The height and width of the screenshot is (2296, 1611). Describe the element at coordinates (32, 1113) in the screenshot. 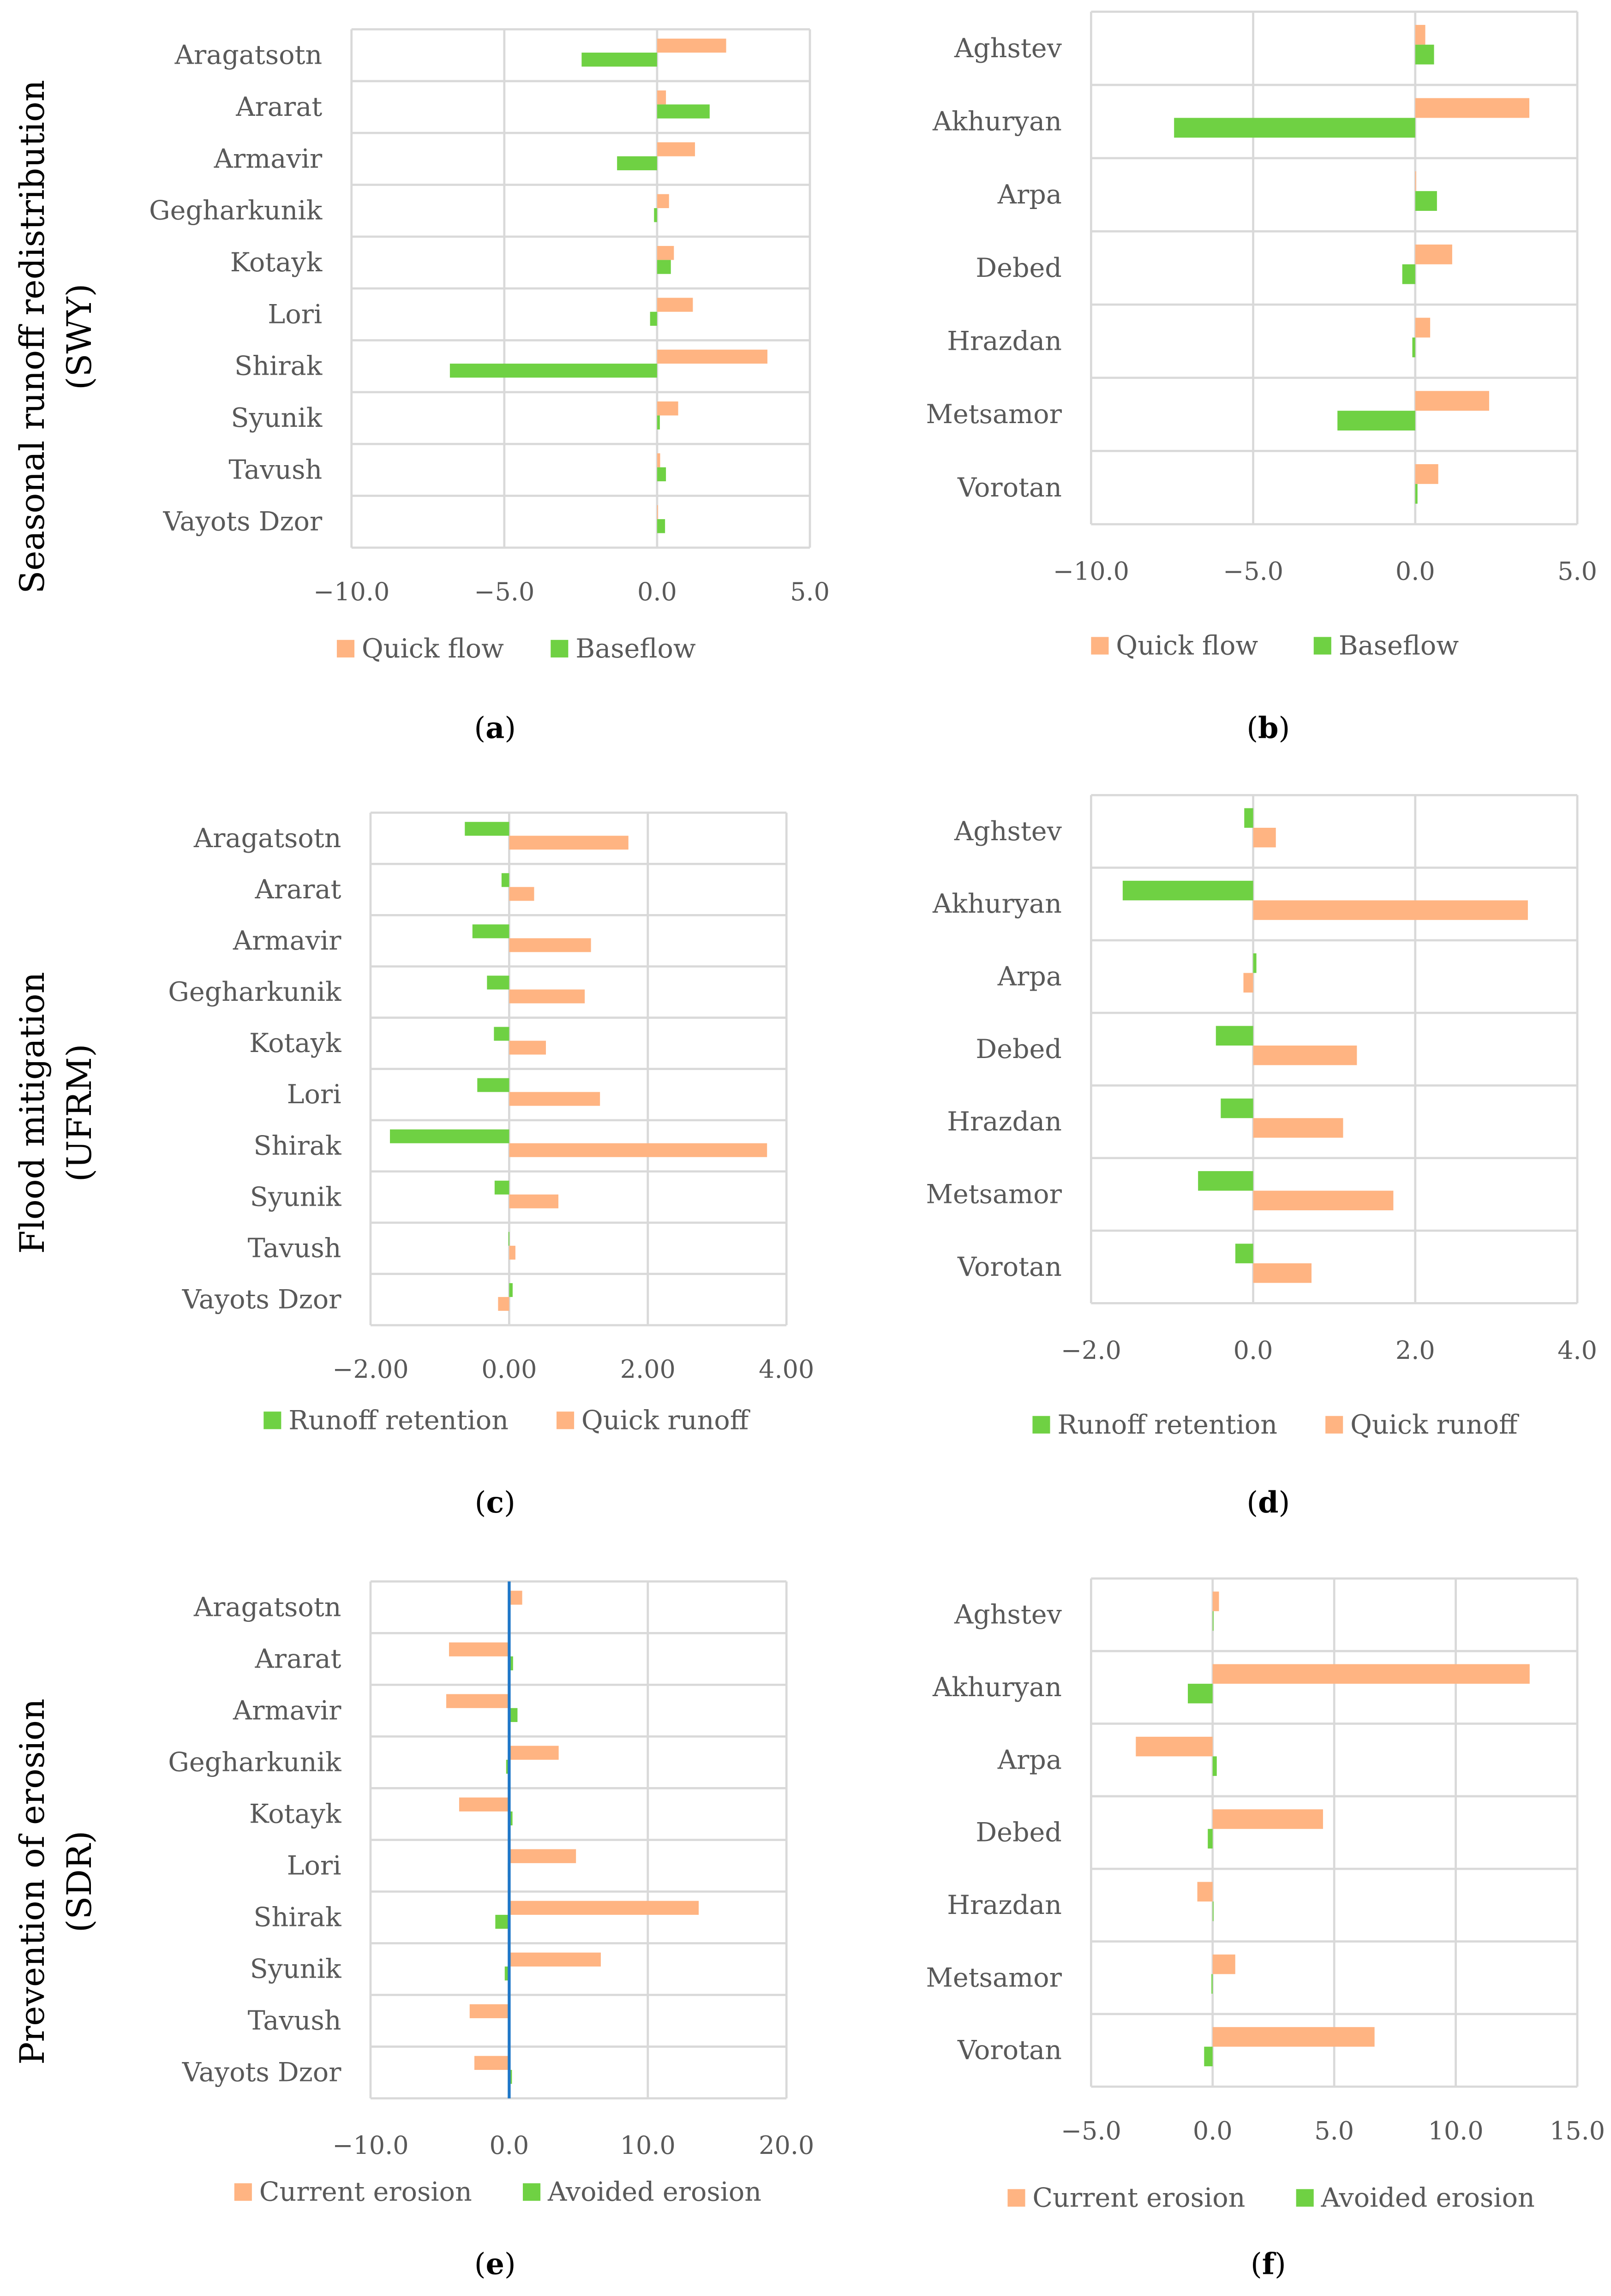

I see `row-title: Flood mitigation` at that location.